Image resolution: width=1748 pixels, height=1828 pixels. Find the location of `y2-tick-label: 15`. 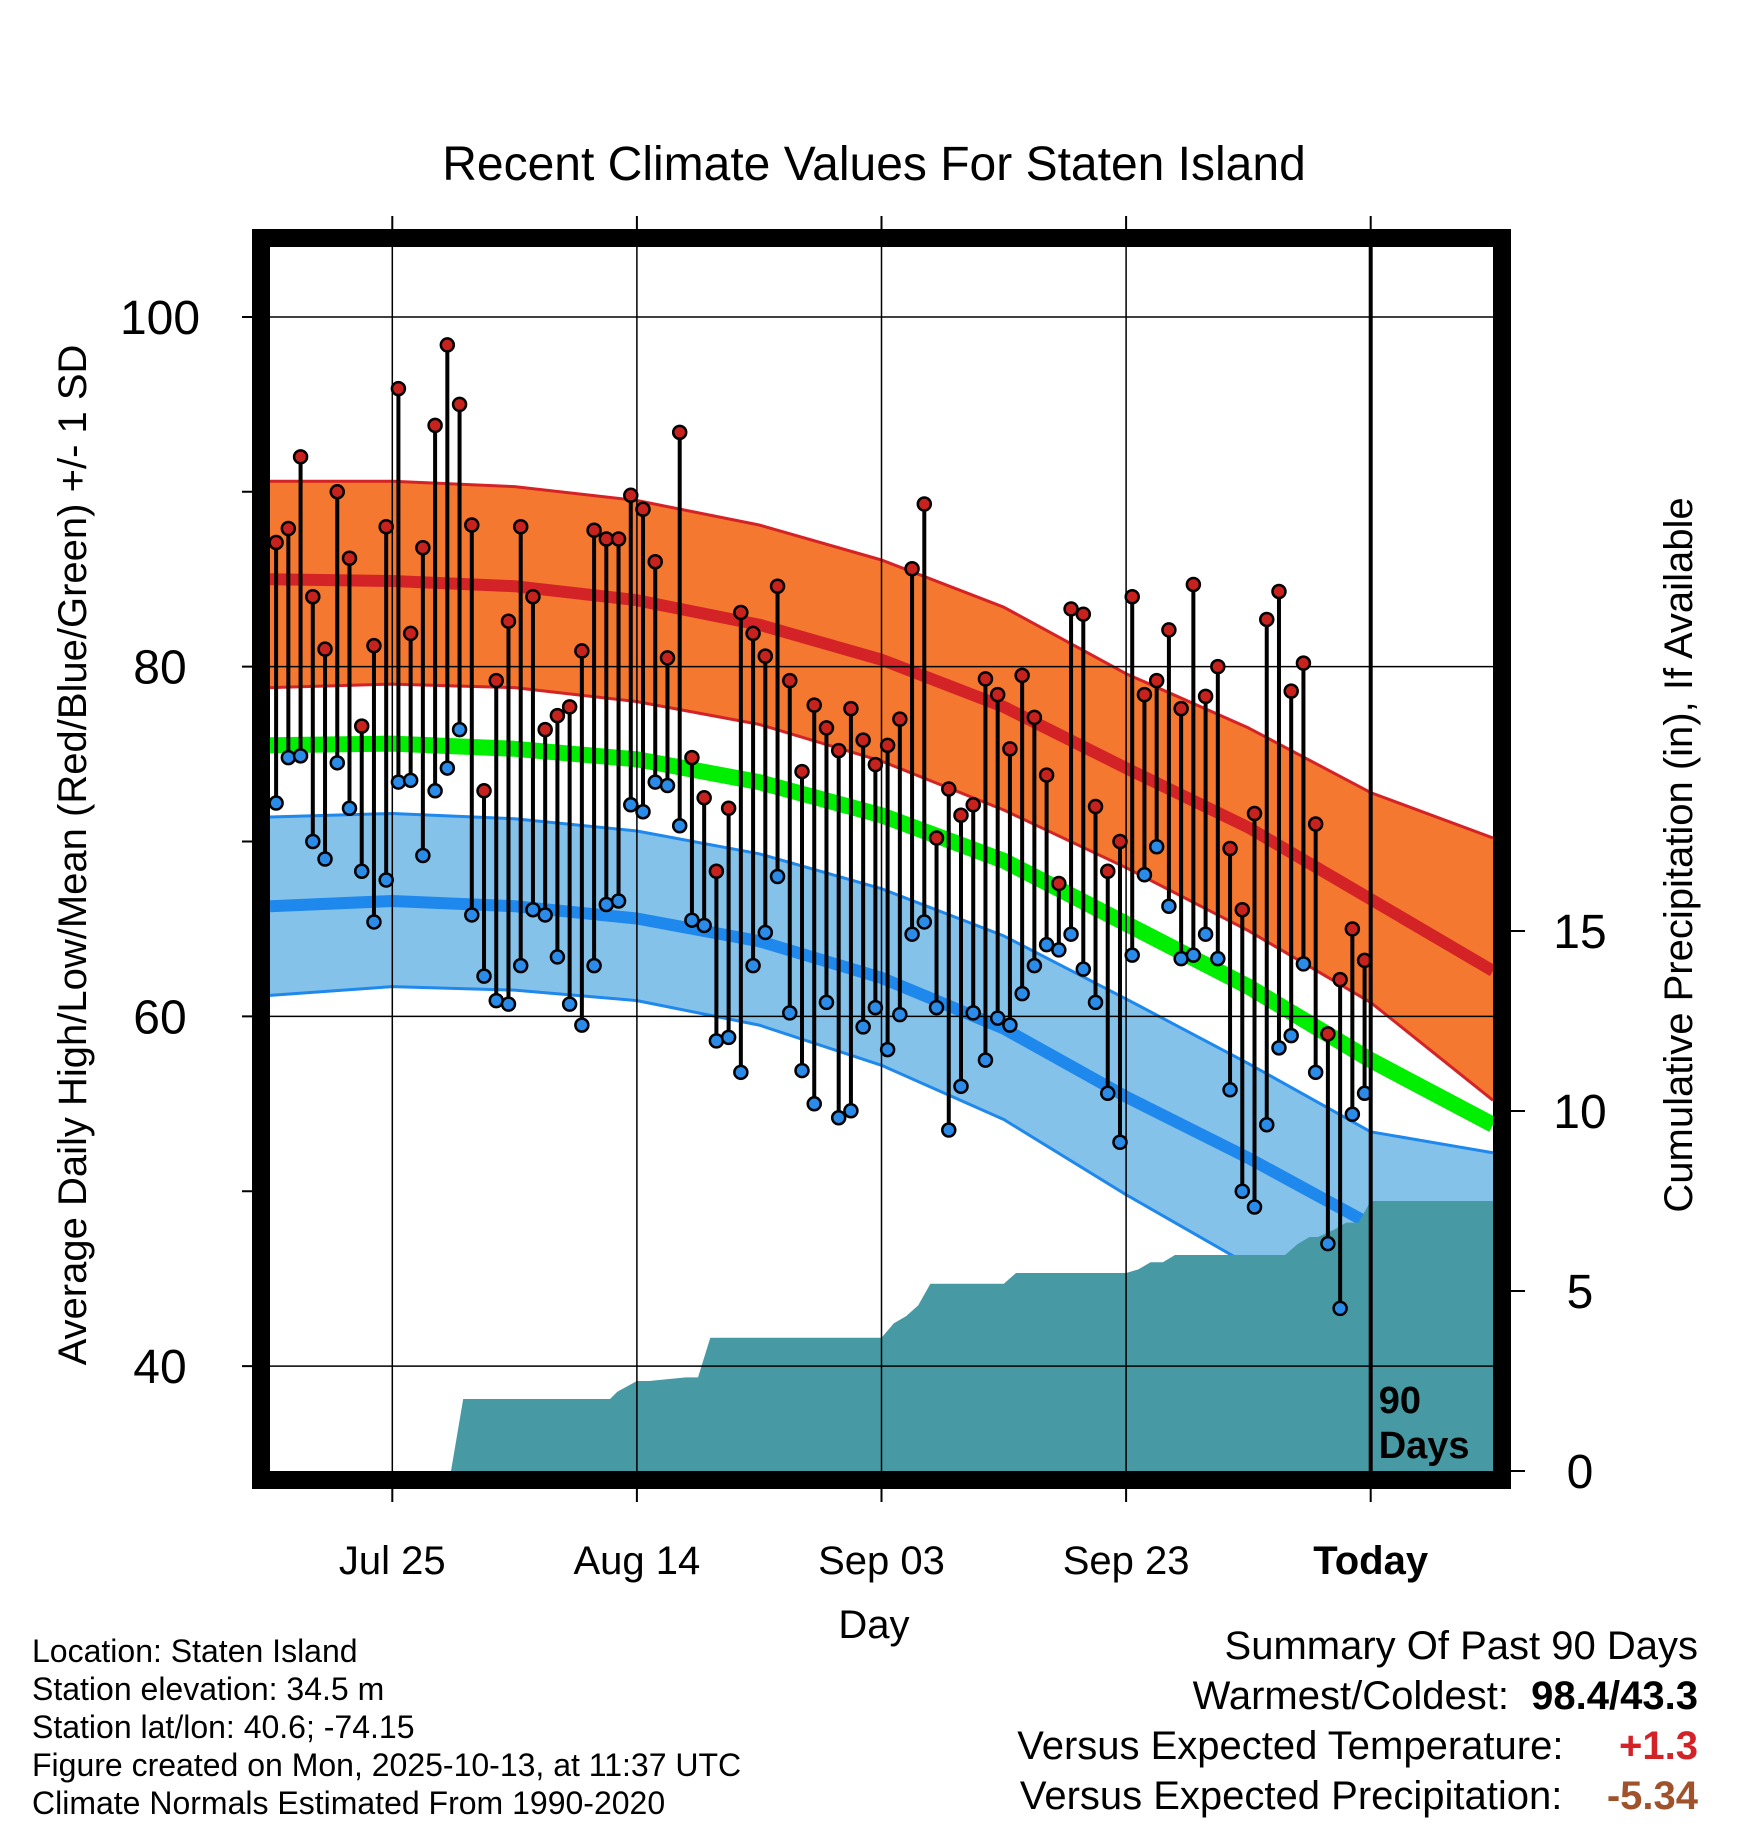

y2-tick-label: 15 is located at coordinates (1579, 932).